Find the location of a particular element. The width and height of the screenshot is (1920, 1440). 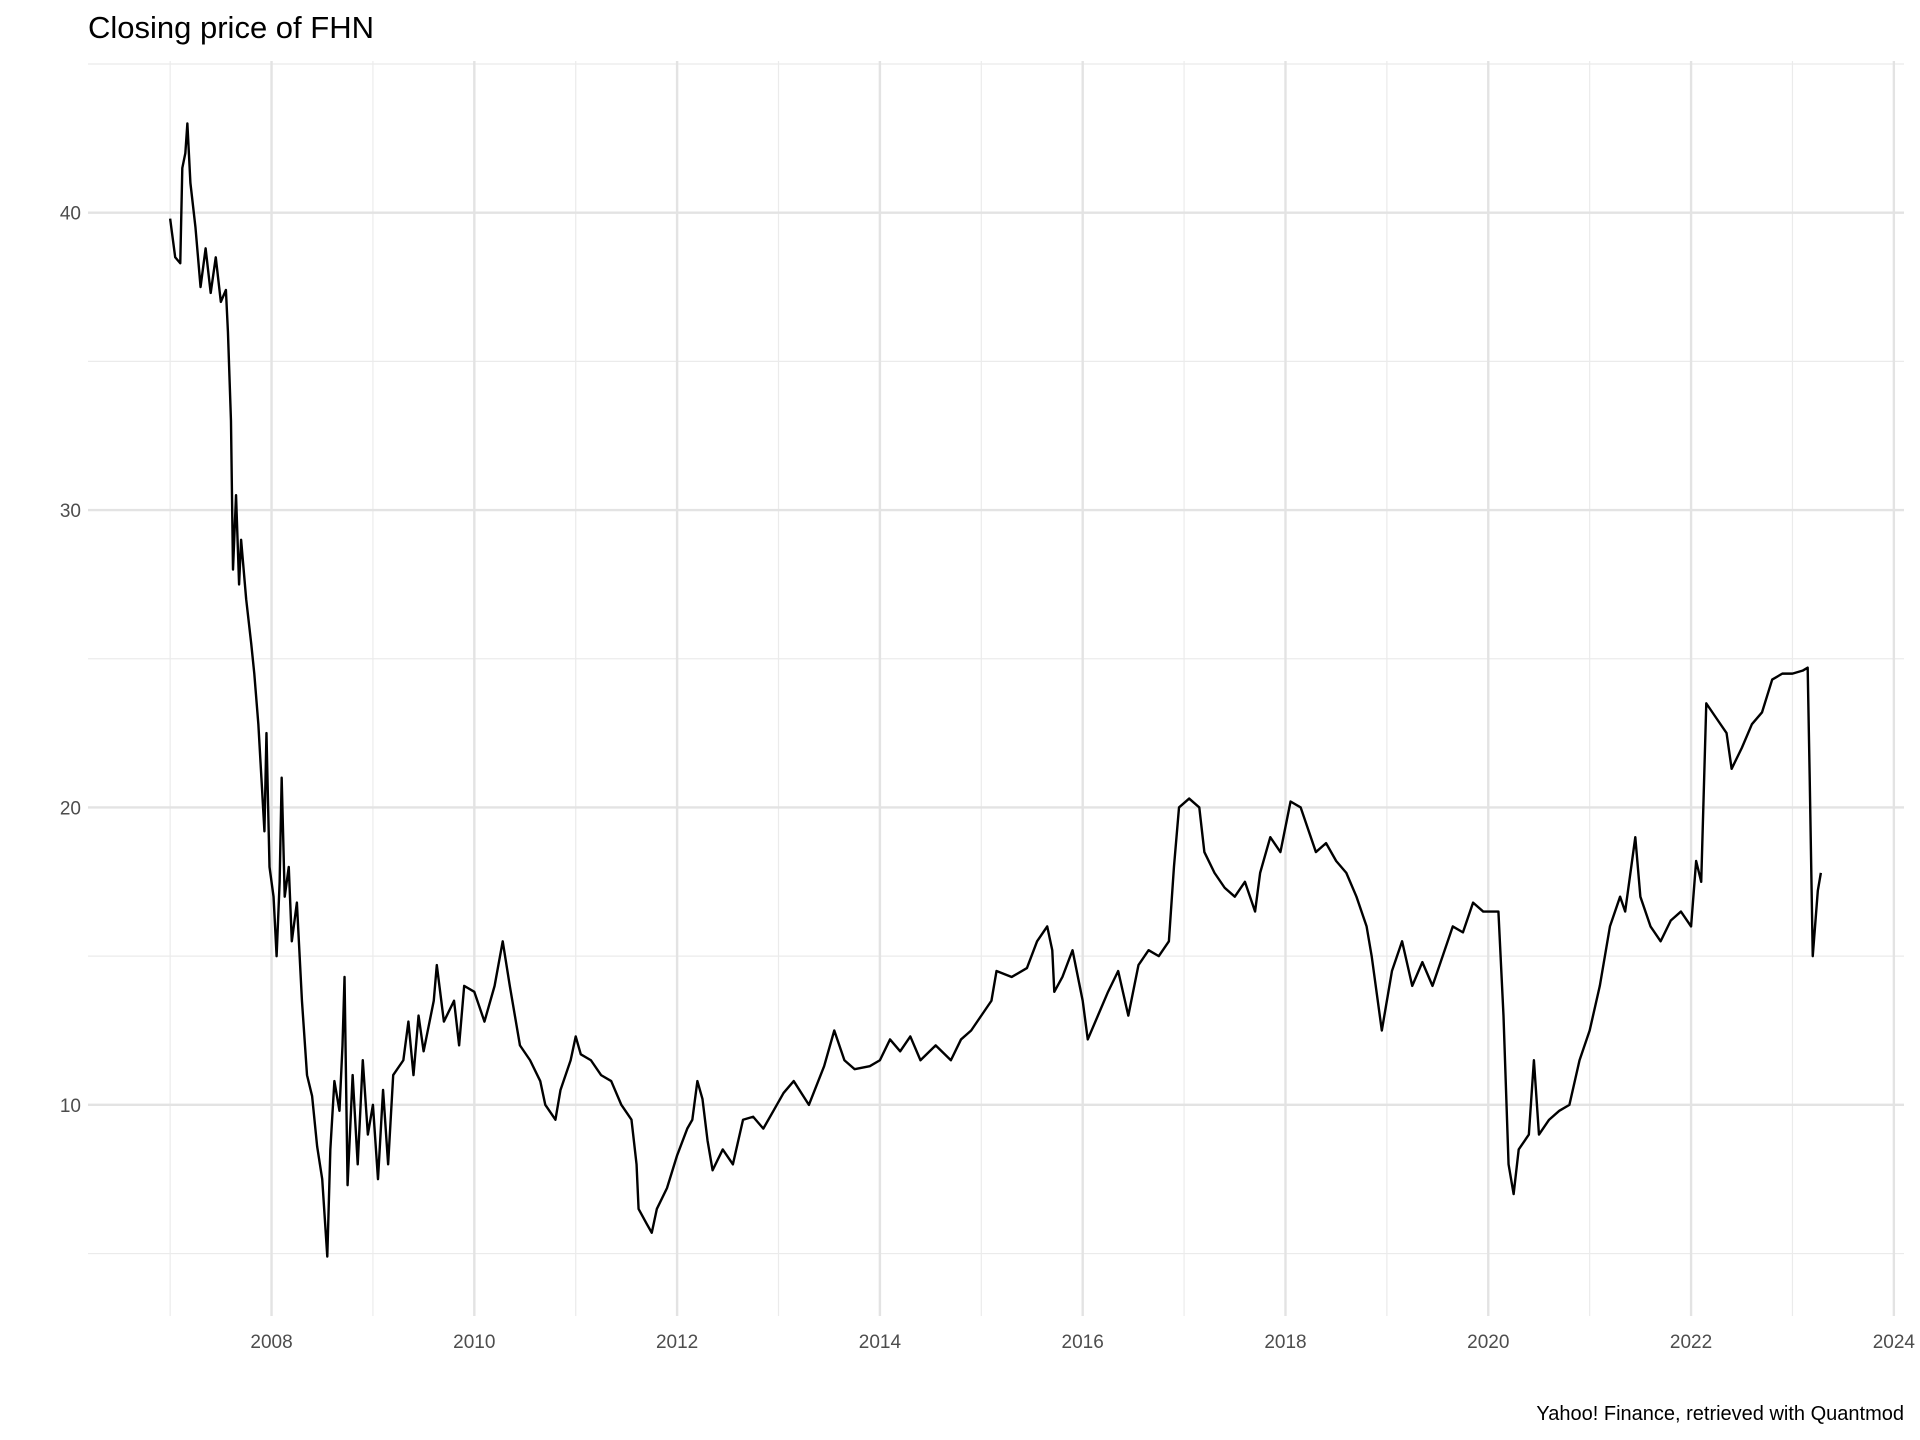

y-tick-label: 20 is located at coordinates (70, 808).